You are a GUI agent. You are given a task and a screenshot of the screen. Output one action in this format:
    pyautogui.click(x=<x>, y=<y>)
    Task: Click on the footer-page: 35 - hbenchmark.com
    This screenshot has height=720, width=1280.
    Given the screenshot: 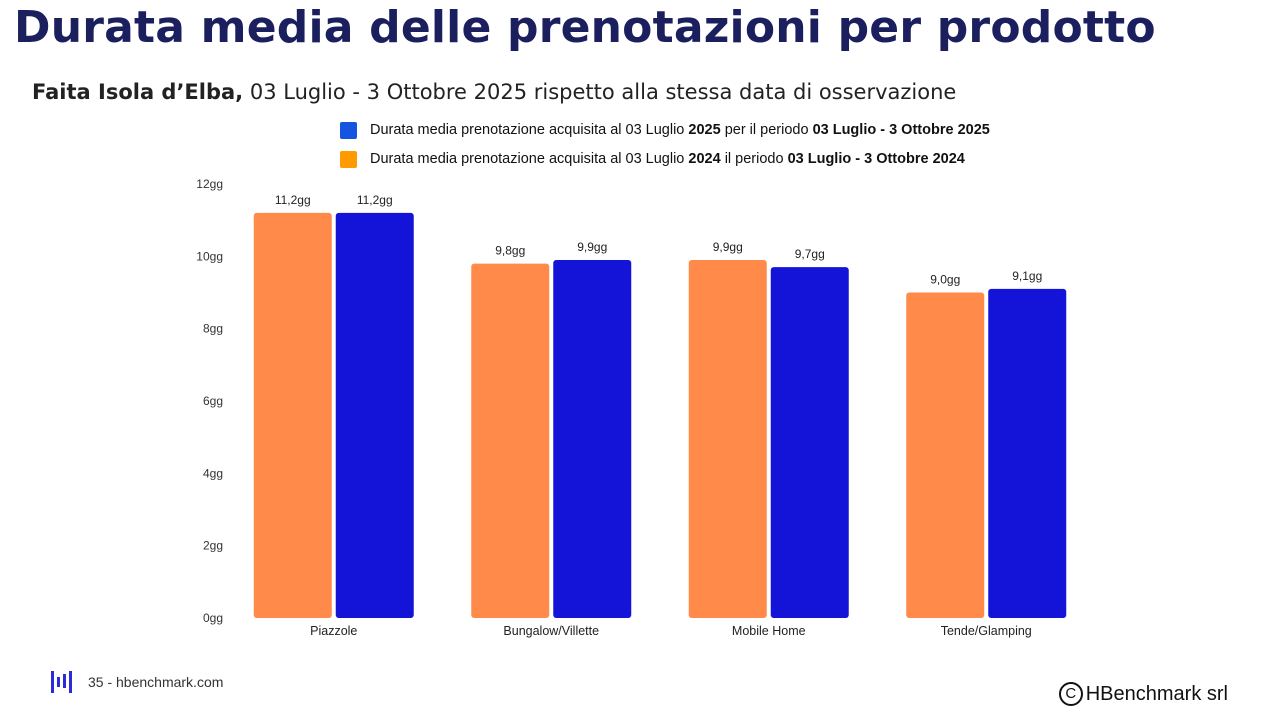 What is the action you would take?
    pyautogui.click(x=136, y=682)
    